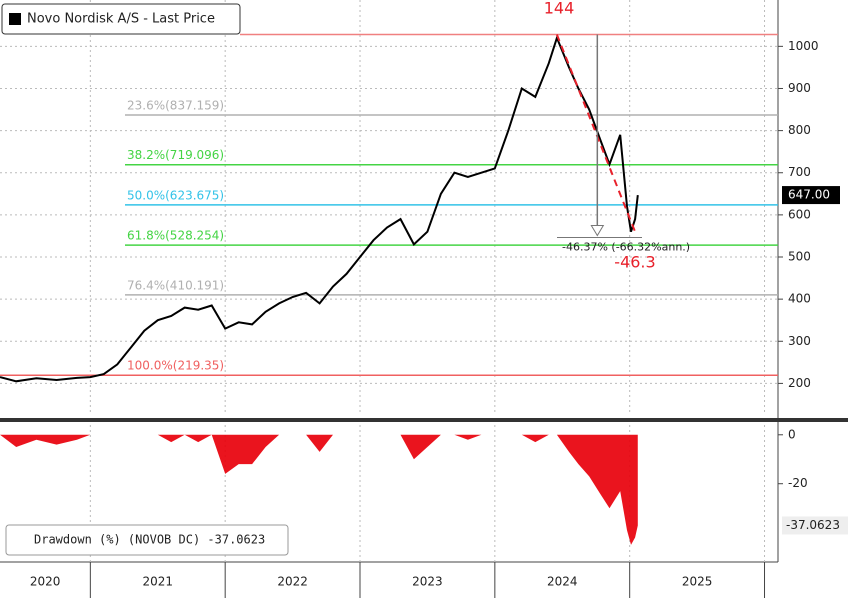  I want to click on level-label: 23.6%(837.159), so click(175, 105).